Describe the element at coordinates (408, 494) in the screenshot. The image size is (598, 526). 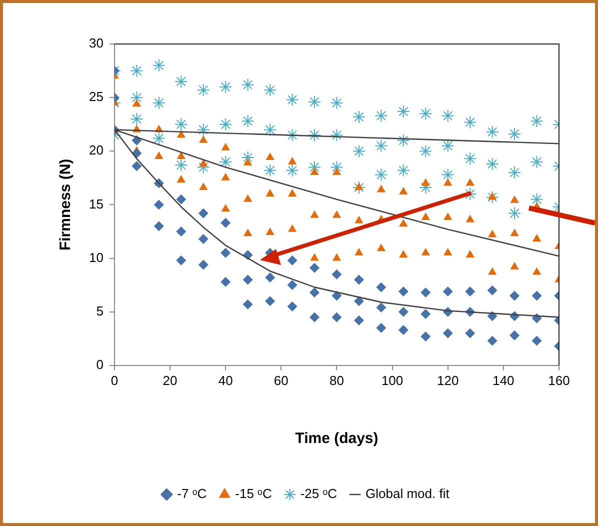
I see `legend-label: Global mod. fit` at that location.